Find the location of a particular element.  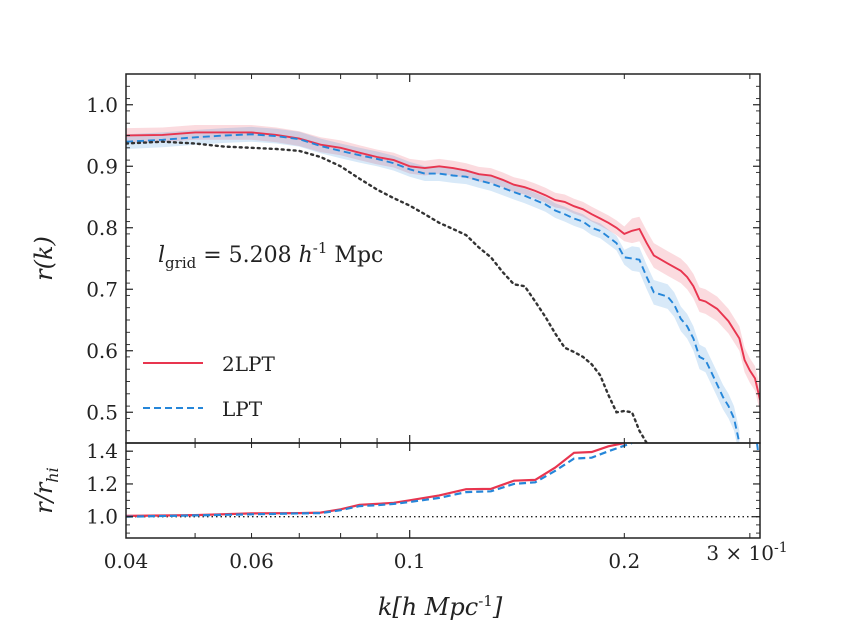

xtick-label-sci: 3 × 10-1 is located at coordinates (746, 552).